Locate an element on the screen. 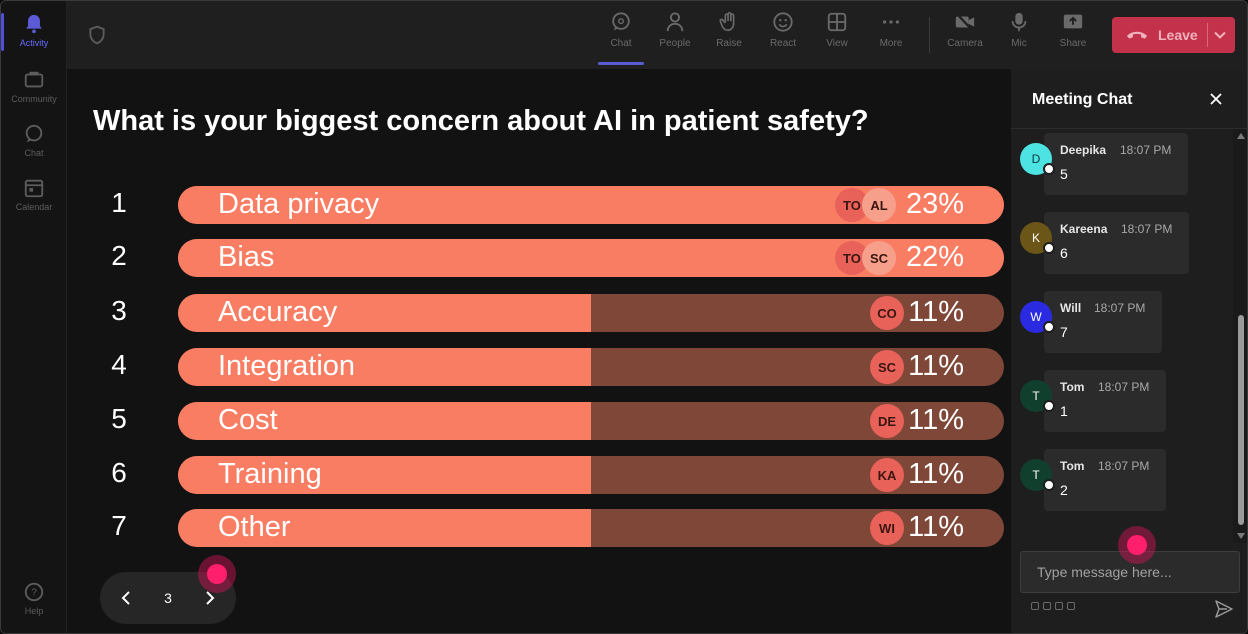 The height and width of the screenshot is (634, 1248). scroll-down-arrow-icon is located at coordinates (1241, 536).